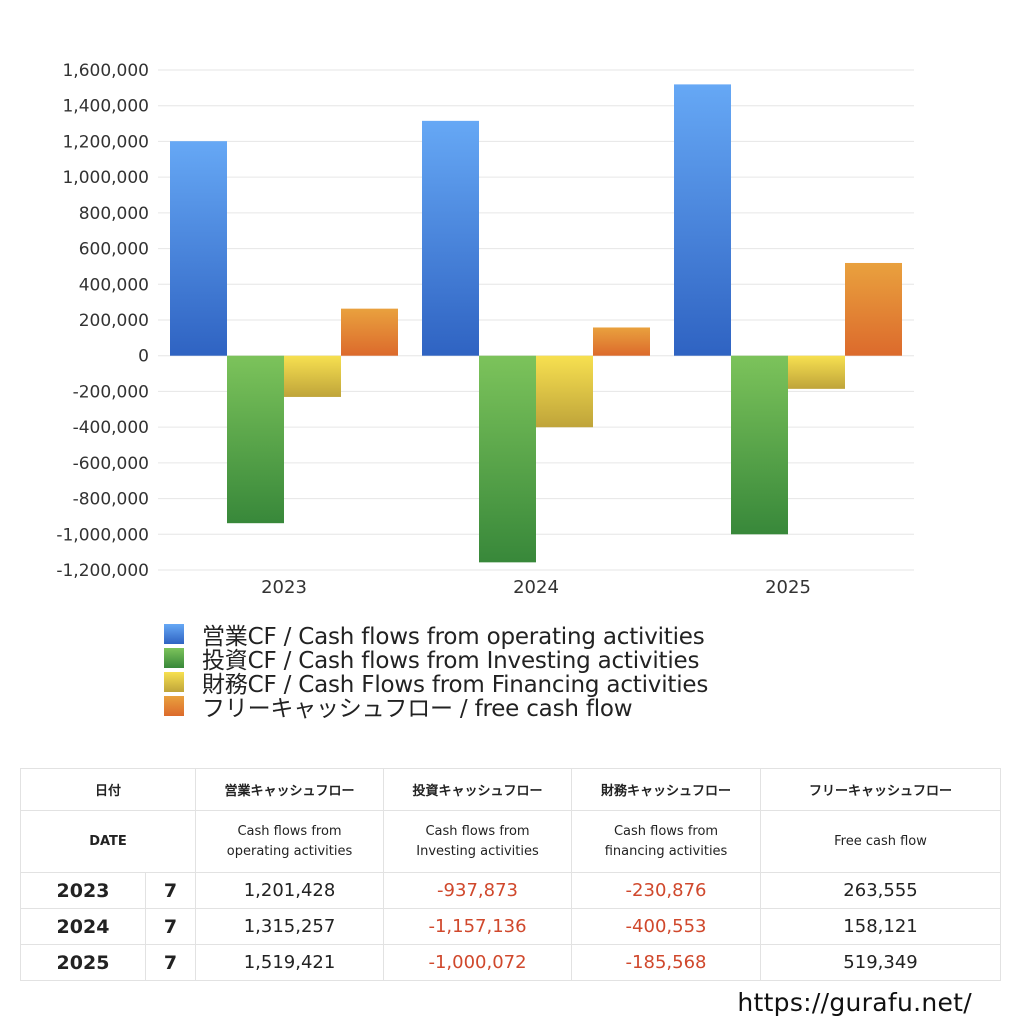 The width and height of the screenshot is (1024, 1024). I want to click on legend-swatch-operating, so click(174, 634).